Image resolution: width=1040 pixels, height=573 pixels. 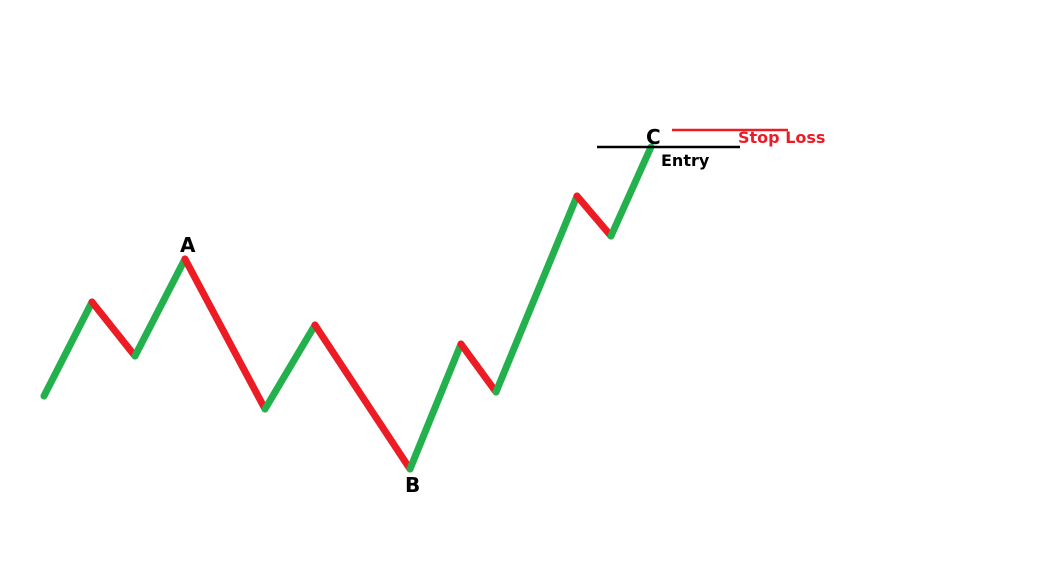 I want to click on point-label-b: B, so click(x=412, y=485).